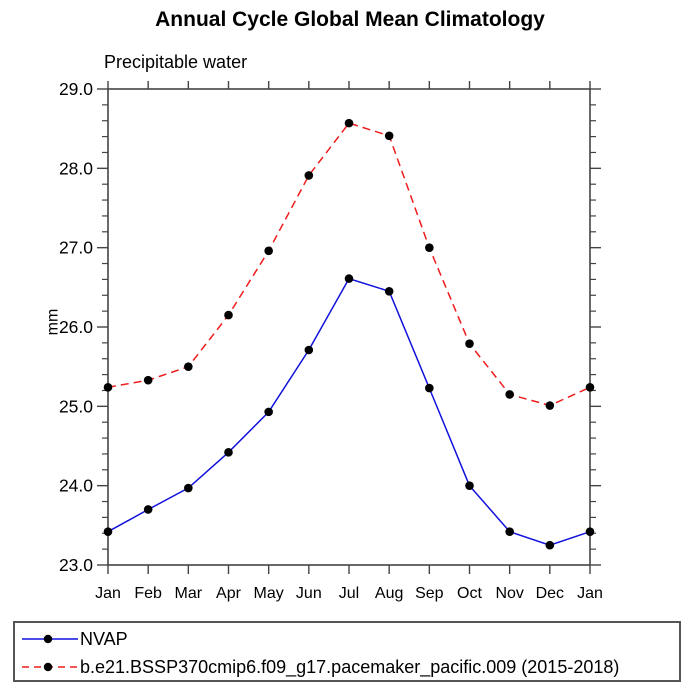  I want to click on x-tick-label: Nov, so click(509, 593).